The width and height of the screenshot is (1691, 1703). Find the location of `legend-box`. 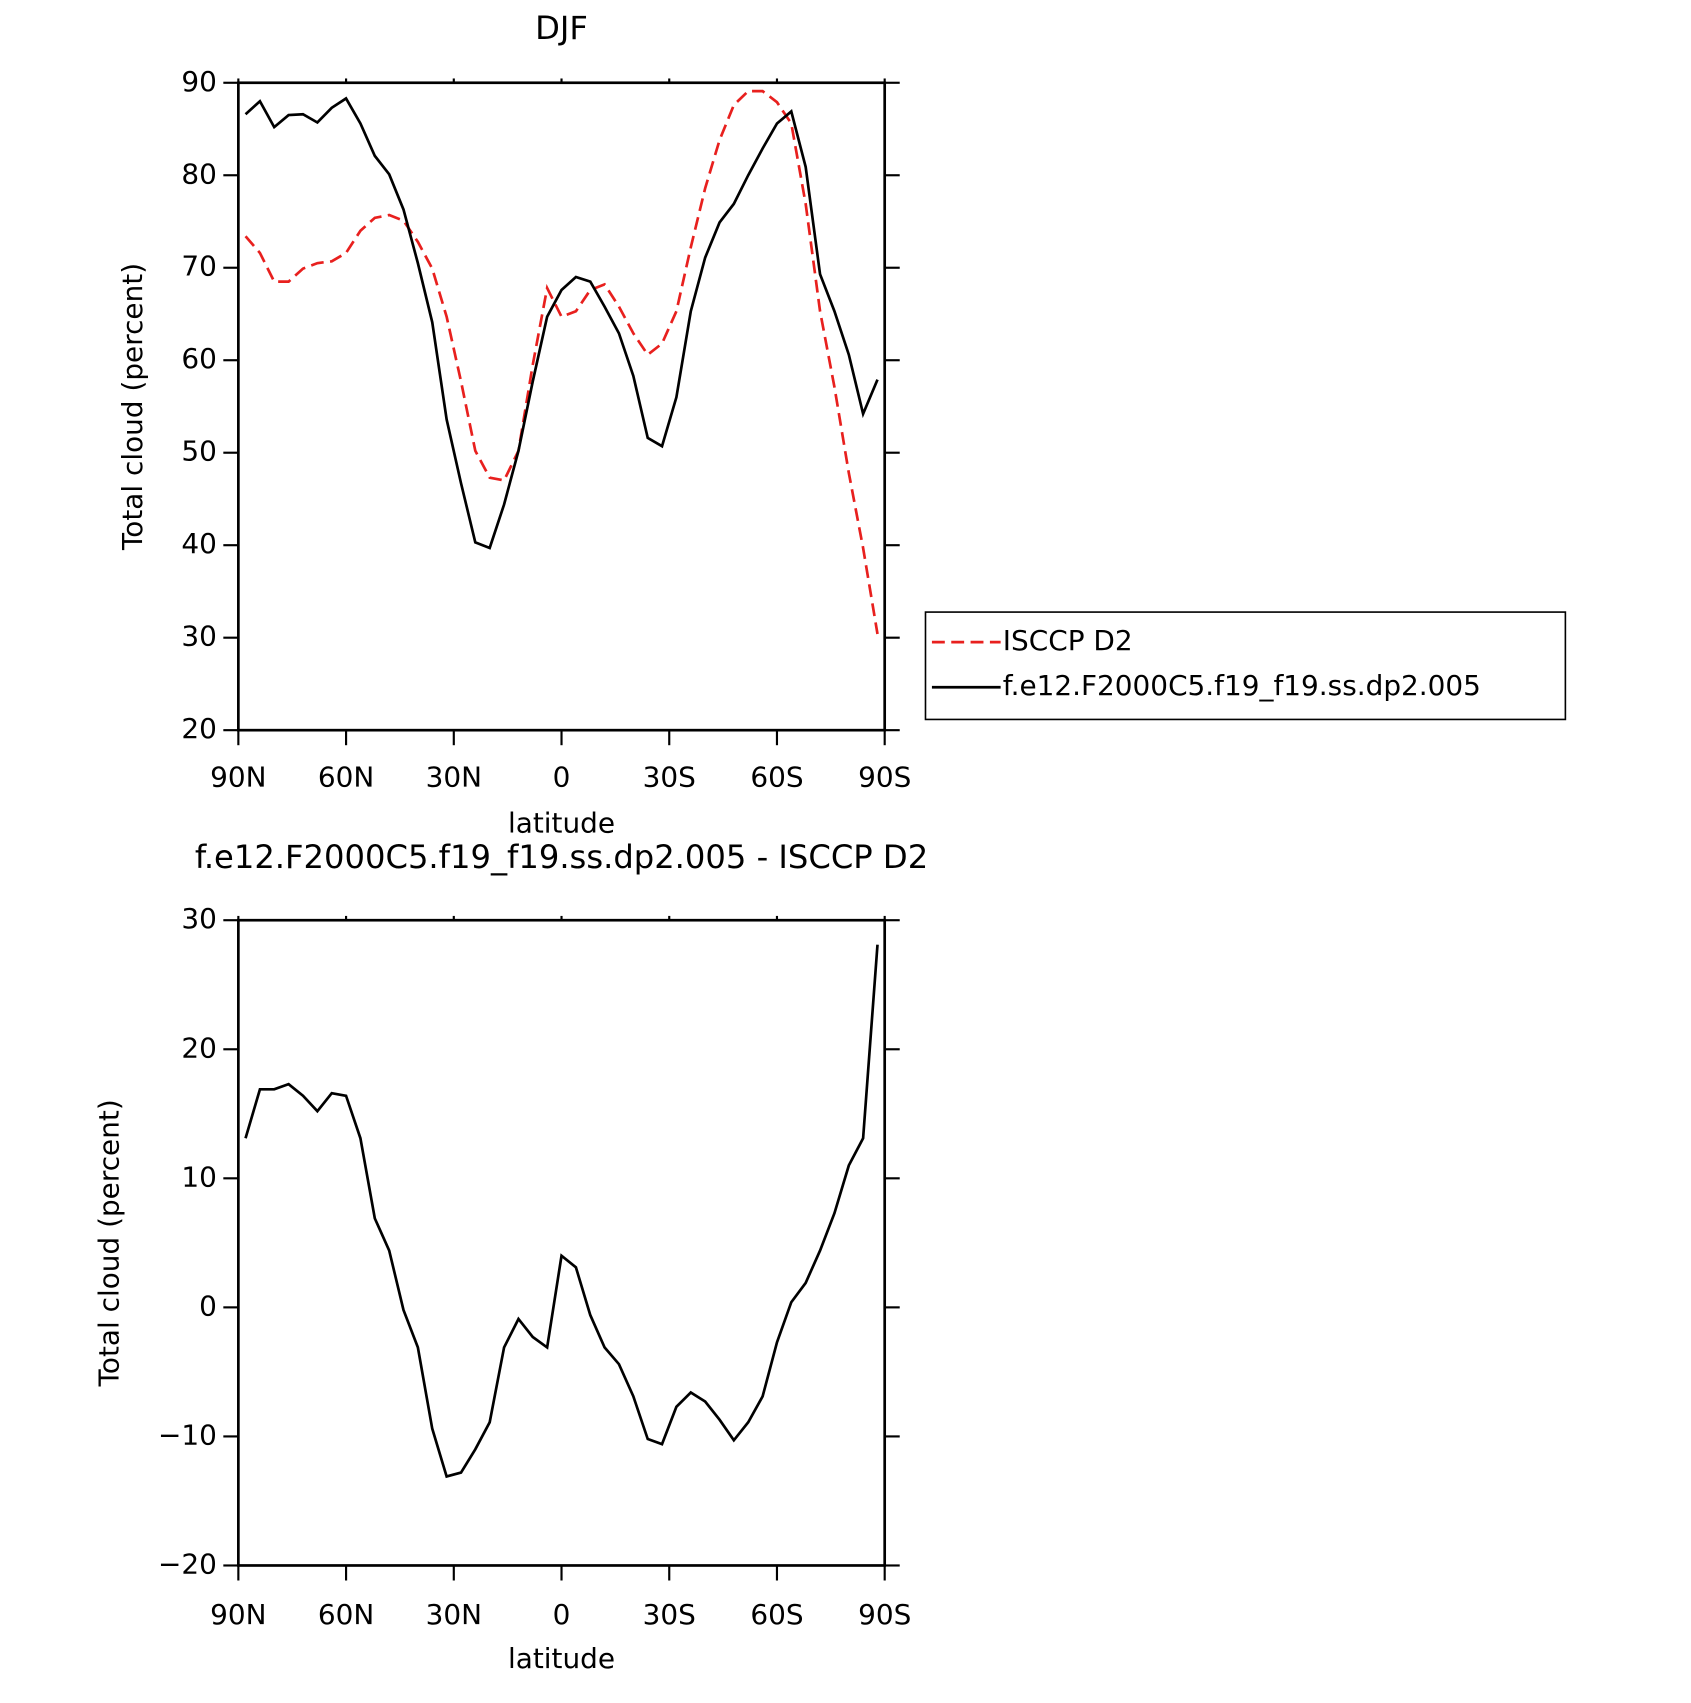

legend-box is located at coordinates (1245, 666).